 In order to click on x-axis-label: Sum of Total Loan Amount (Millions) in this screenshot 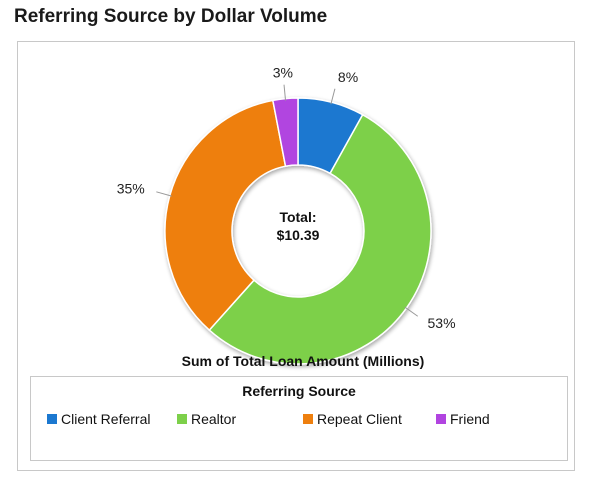, I will do `click(303, 361)`.